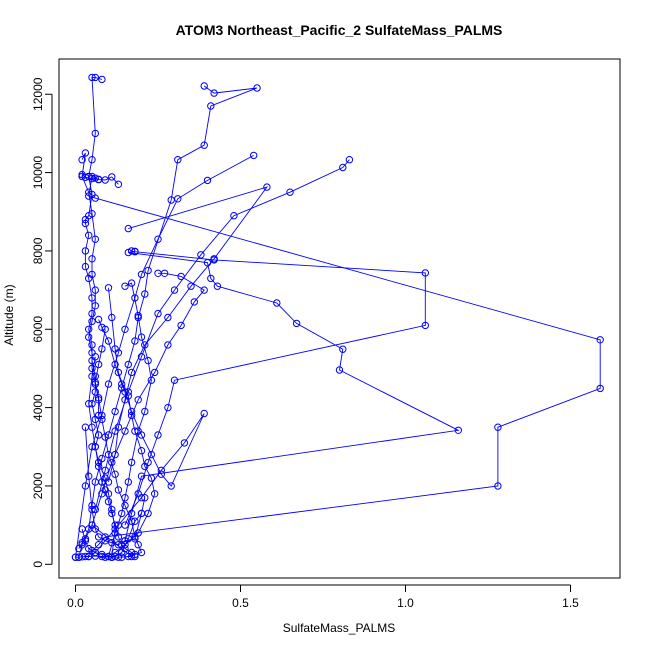 This screenshot has height=650, width=650. Describe the element at coordinates (38, 173) in the screenshot. I see `y-tick-label: 10000` at that location.